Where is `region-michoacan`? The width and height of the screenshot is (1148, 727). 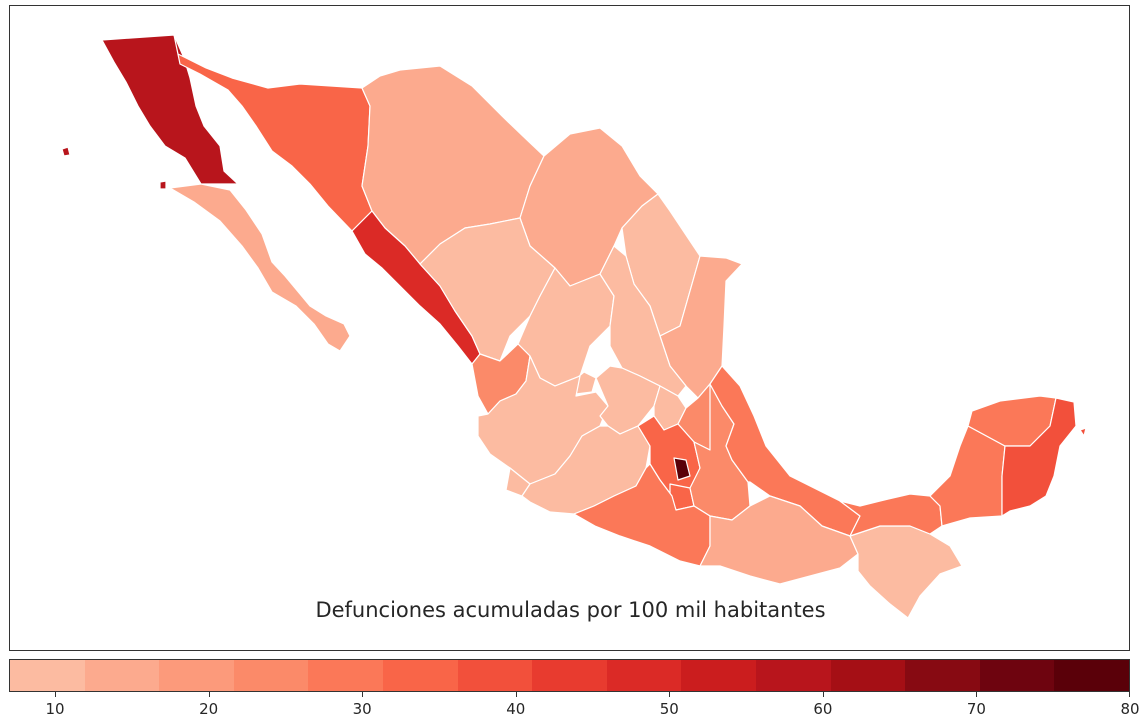
region-michoacan is located at coordinates (586, 470).